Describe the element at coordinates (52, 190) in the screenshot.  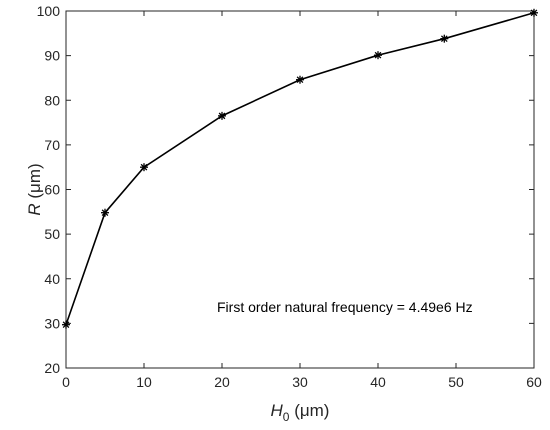
I see `y-tick-label: 60` at that location.